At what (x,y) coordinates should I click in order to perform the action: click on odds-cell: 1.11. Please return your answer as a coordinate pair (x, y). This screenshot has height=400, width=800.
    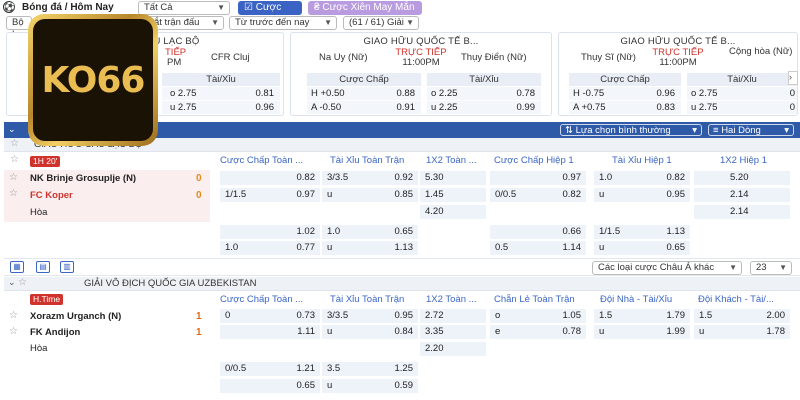
    Looking at the image, I should click on (270, 332).